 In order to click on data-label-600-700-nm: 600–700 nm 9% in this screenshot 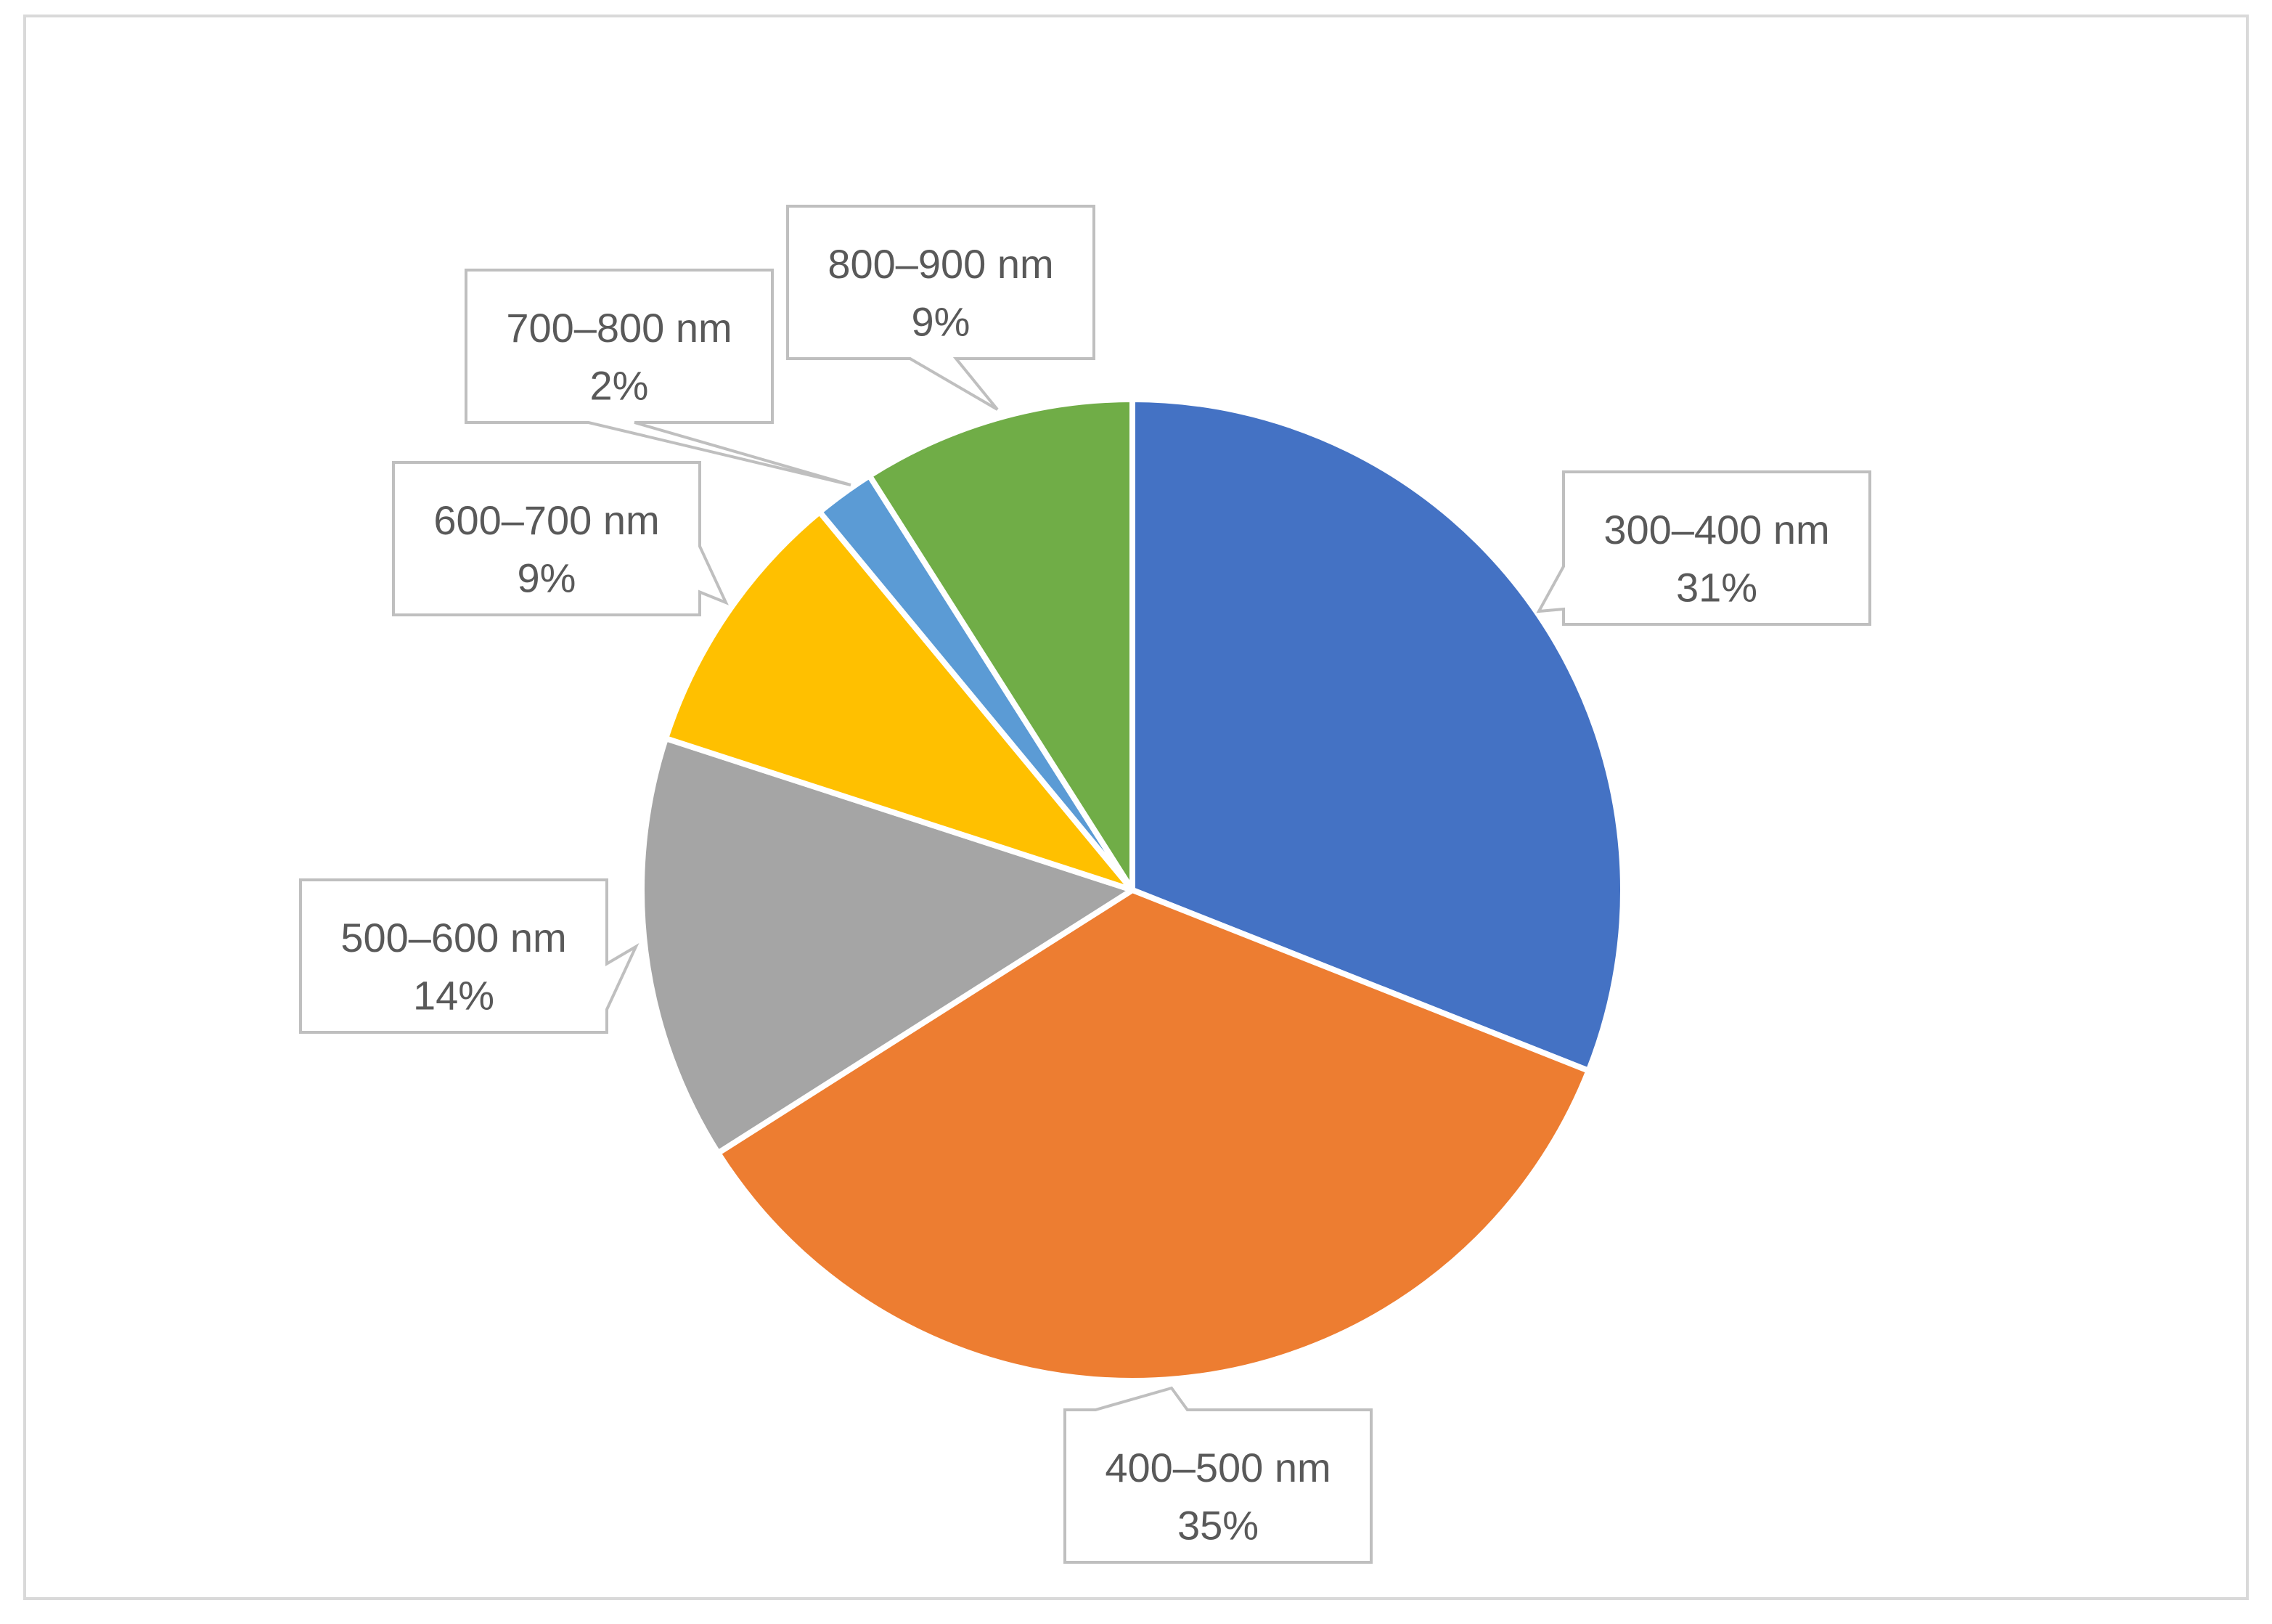, I will do `click(560, 538)`.